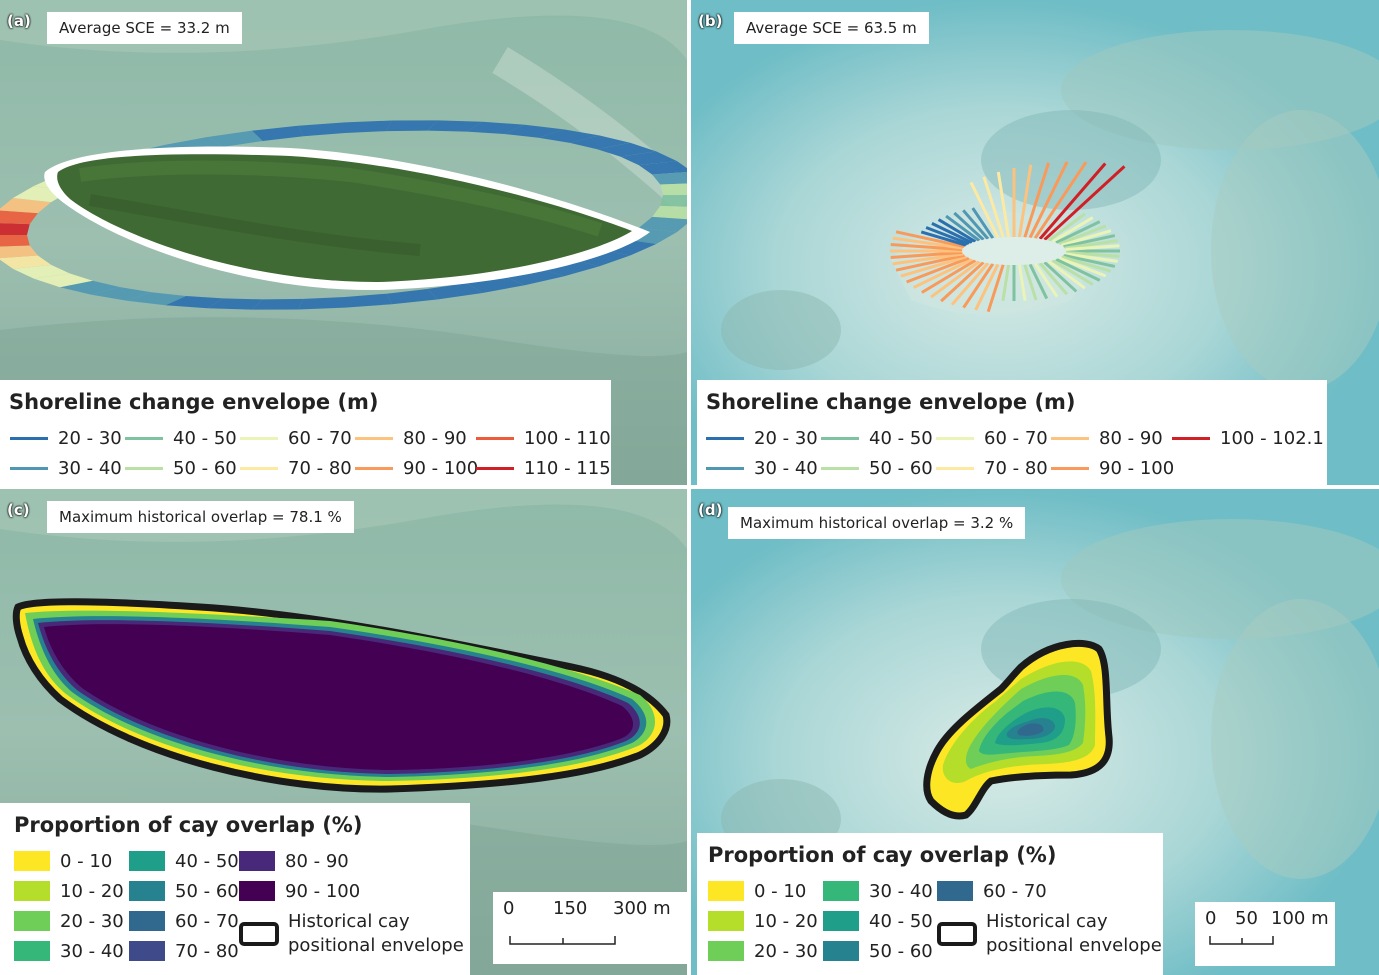  Describe the element at coordinates (831, 28) in the screenshot. I see `stat-box-b: Average SCE = 63.5 m` at that location.